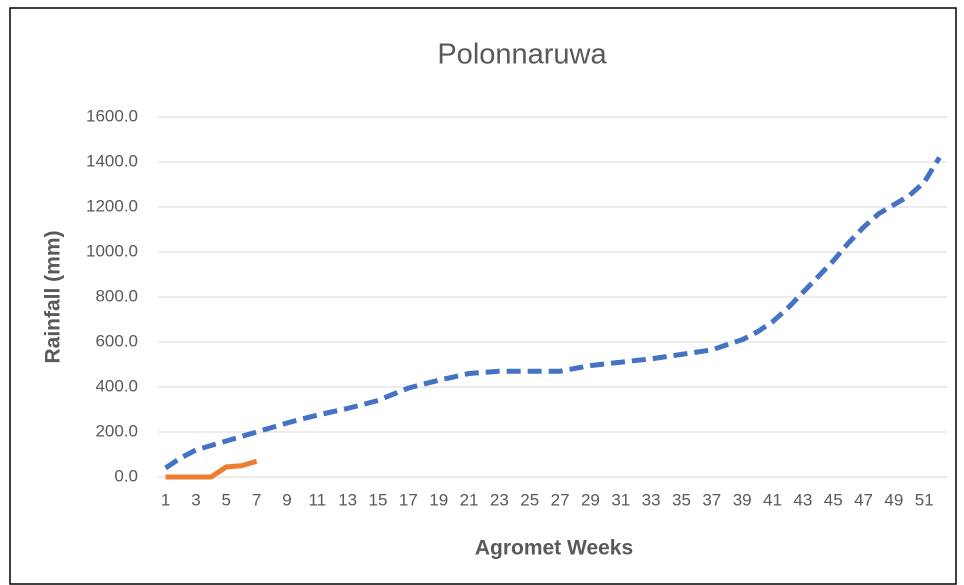 The height and width of the screenshot is (585, 964). Describe the element at coordinates (529, 499) in the screenshot. I see `x-tick-label: 25` at that location.